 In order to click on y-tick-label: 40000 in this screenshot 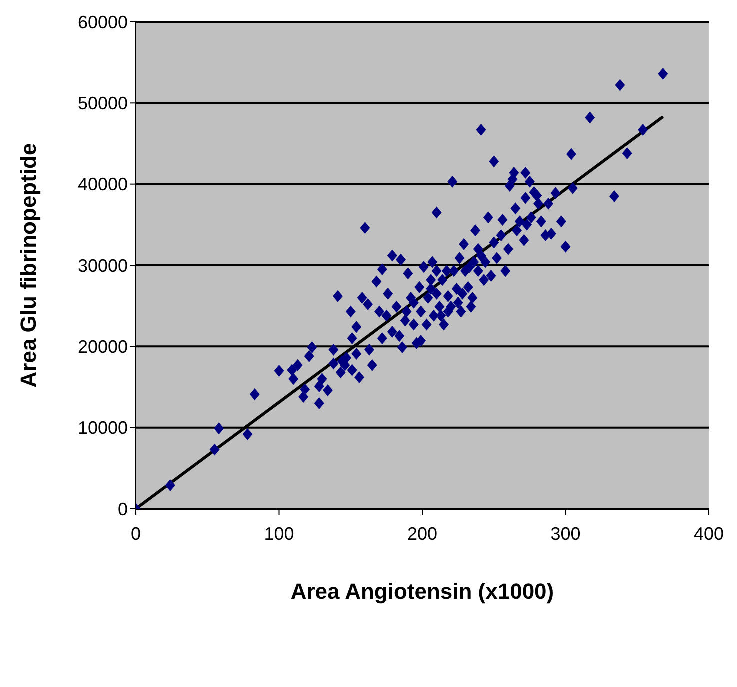, I will do `click(103, 184)`.